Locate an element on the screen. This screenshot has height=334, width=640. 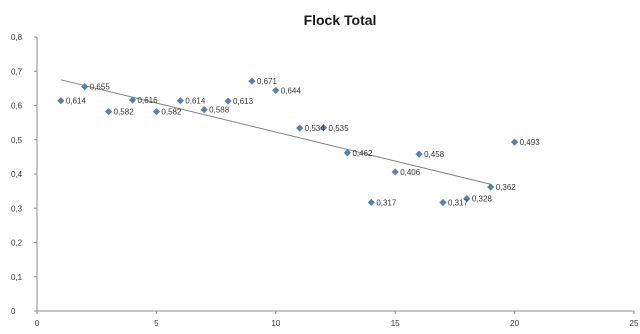
y-tick-label: 0,8 is located at coordinates (17, 37).